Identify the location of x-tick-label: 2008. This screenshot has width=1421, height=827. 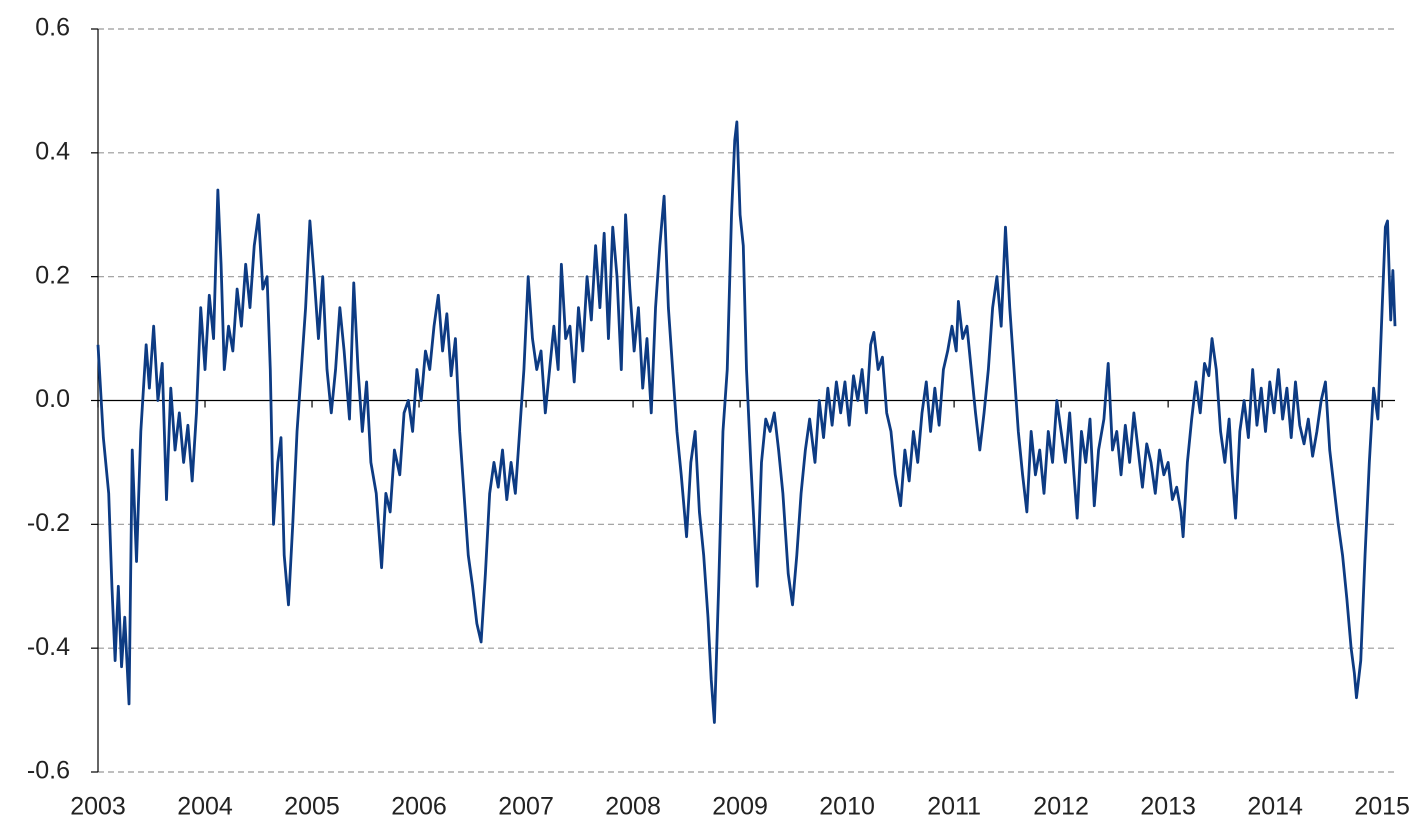
(633, 807).